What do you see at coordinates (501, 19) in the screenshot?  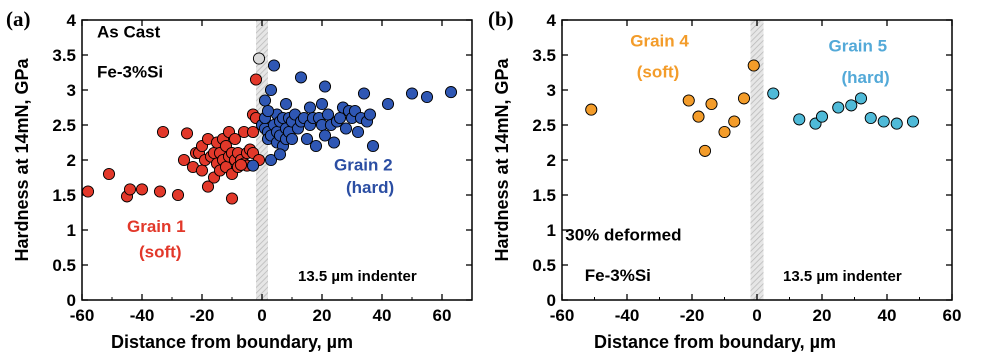 I see `panel-label: (b)` at bounding box center [501, 19].